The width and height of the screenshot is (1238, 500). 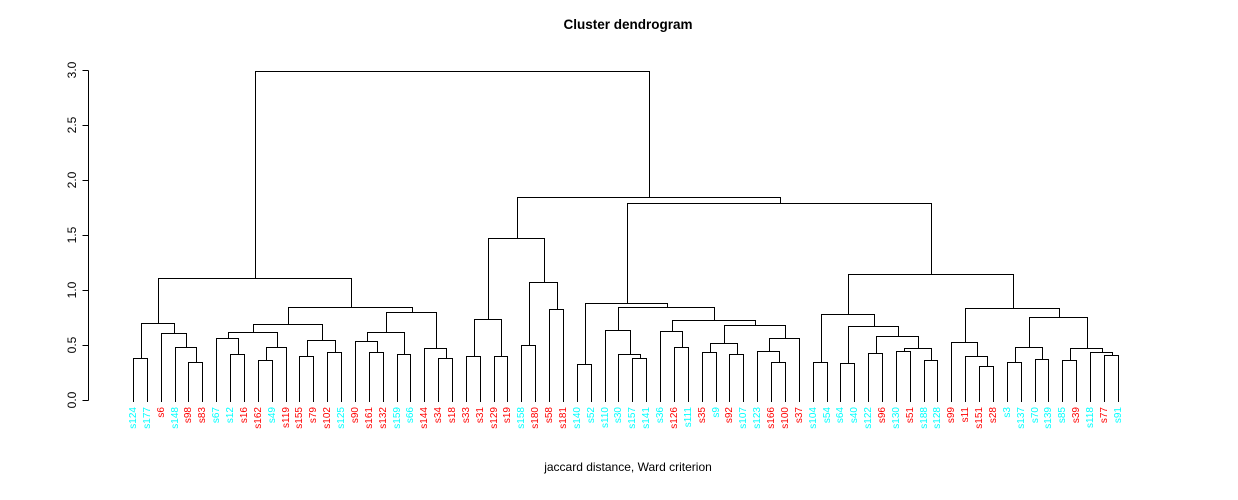 What do you see at coordinates (72, 344) in the screenshot?
I see `y-axis-tick-label: 0.5` at bounding box center [72, 344].